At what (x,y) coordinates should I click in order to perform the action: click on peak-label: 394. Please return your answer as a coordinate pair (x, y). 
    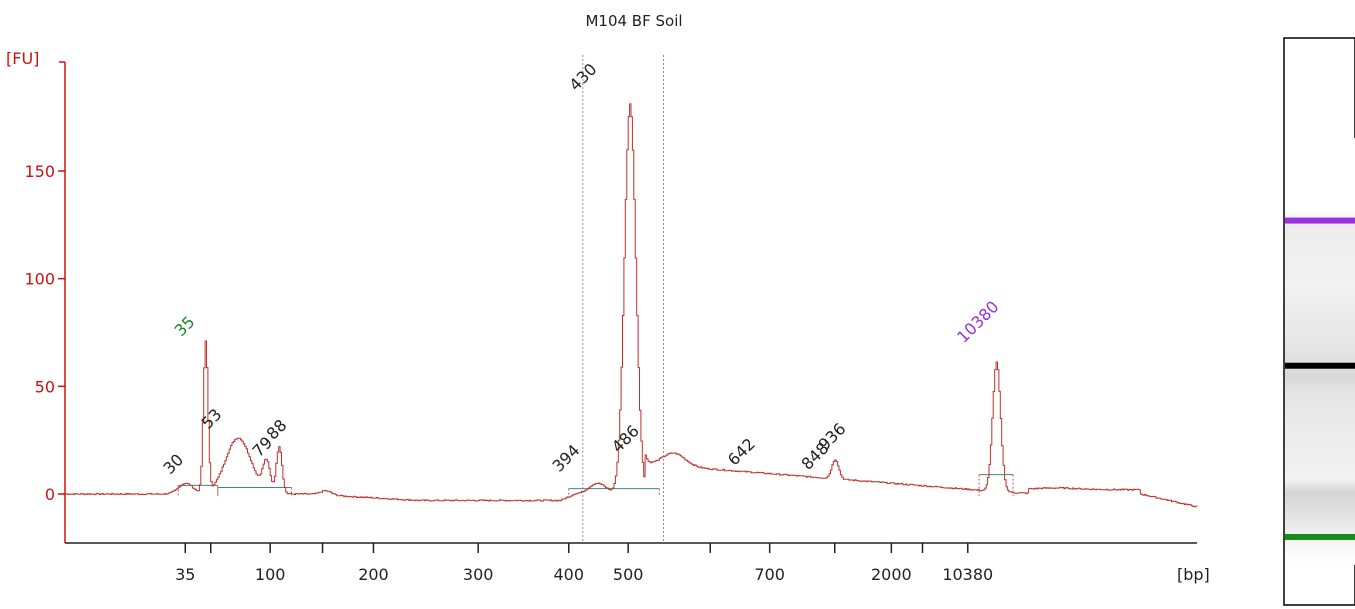
    Looking at the image, I should click on (565, 458).